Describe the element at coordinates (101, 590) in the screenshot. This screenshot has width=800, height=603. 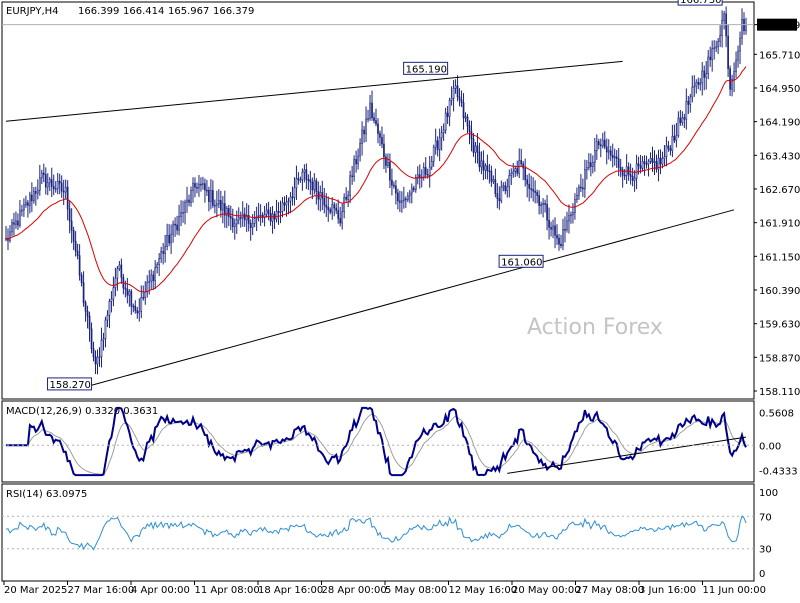
I see `time-tick-label: 27 Mar 16:00` at that location.